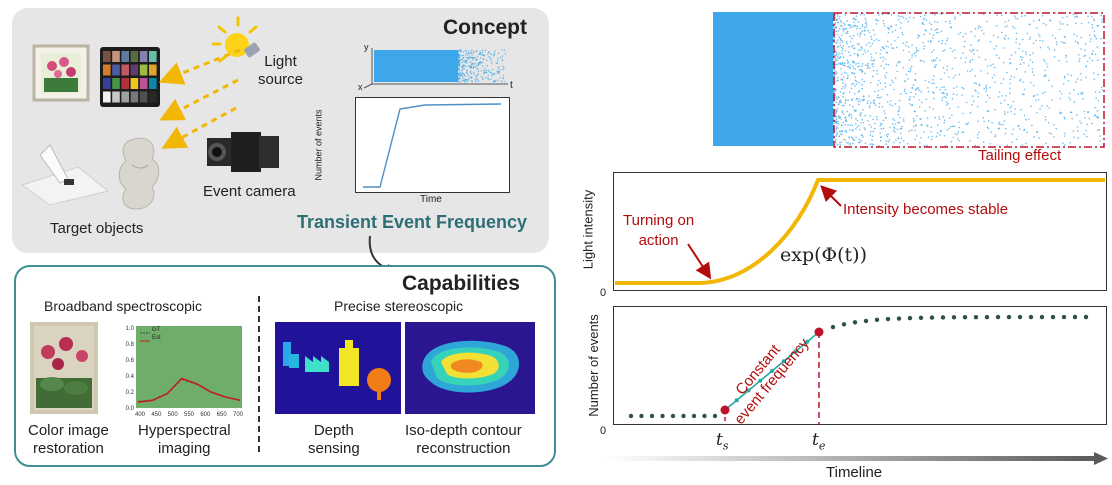 This screenshot has width=1112, height=485. I want to click on spec-xtick: 650, so click(222, 415).